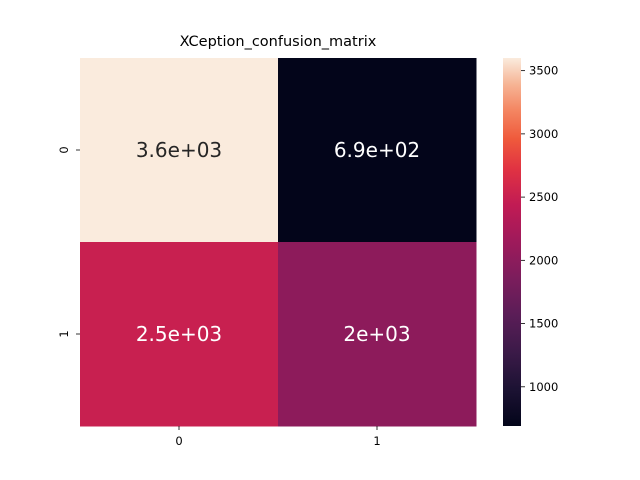 The image size is (640, 480). What do you see at coordinates (278, 42) in the screenshot?
I see `chart-title: XCeption_confusion_matrix` at bounding box center [278, 42].